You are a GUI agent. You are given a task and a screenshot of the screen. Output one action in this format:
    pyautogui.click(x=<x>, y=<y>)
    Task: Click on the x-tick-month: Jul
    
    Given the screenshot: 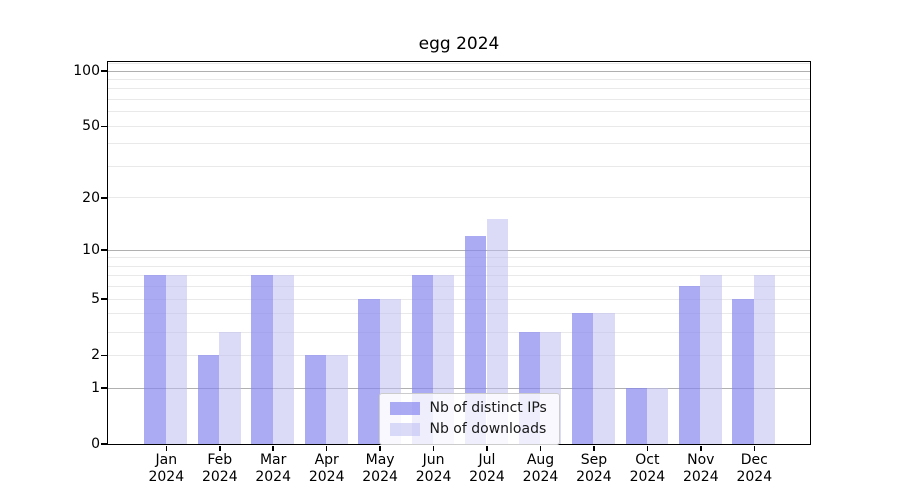 What is the action you would take?
    pyautogui.click(x=487, y=460)
    